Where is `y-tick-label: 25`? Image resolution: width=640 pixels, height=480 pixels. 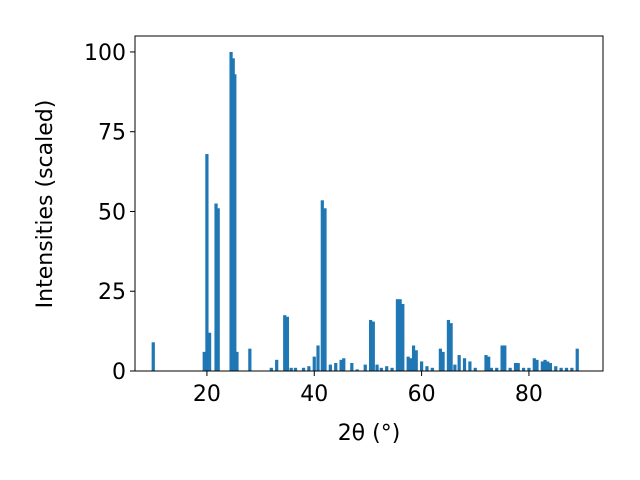 y-tick-label: 25 is located at coordinates (112, 292).